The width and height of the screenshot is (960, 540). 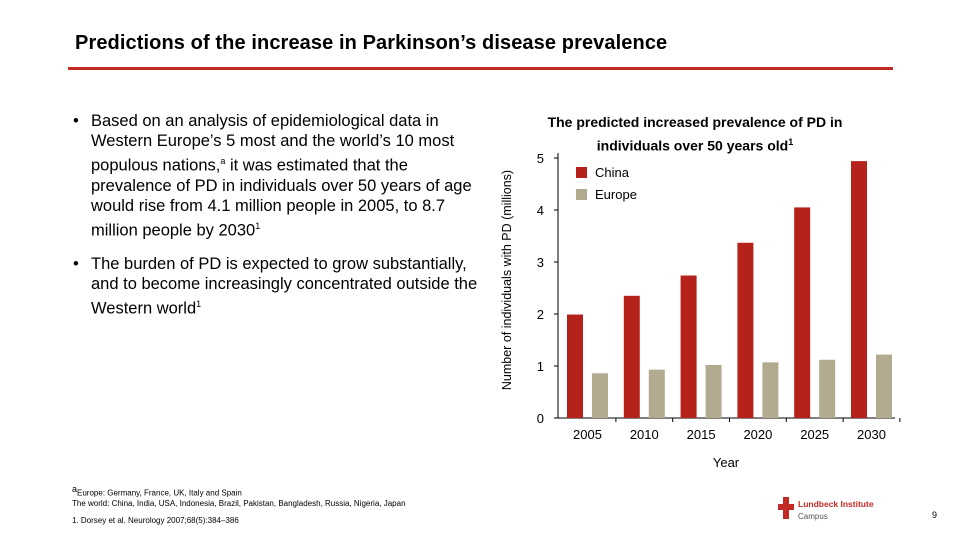 What do you see at coordinates (935, 515) in the screenshot?
I see `page-number: 9` at bounding box center [935, 515].